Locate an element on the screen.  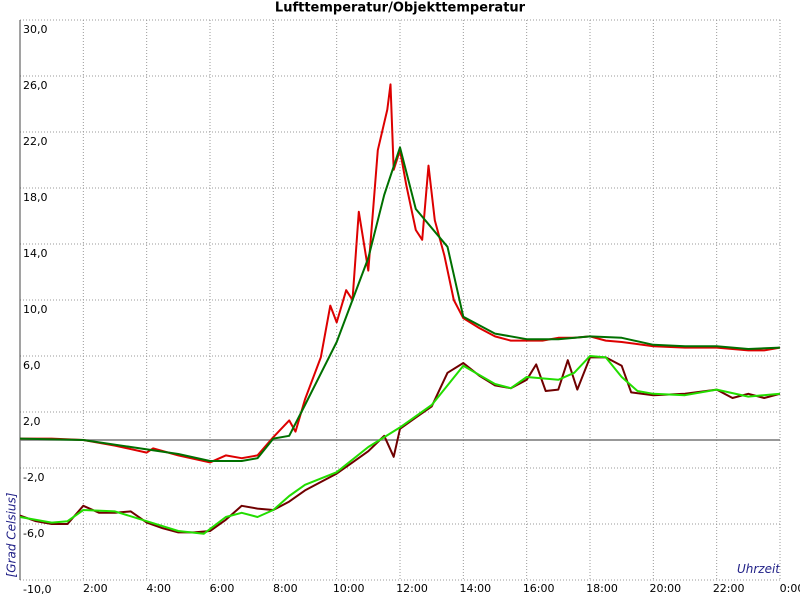
y-tick-label: 6,0 is located at coordinates (32, 365).